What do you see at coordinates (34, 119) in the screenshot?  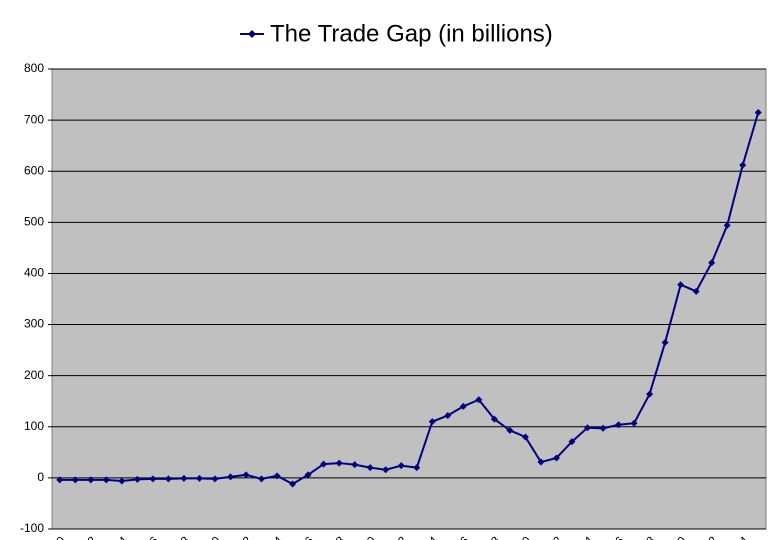 I see `y-tick-label: 700` at bounding box center [34, 119].